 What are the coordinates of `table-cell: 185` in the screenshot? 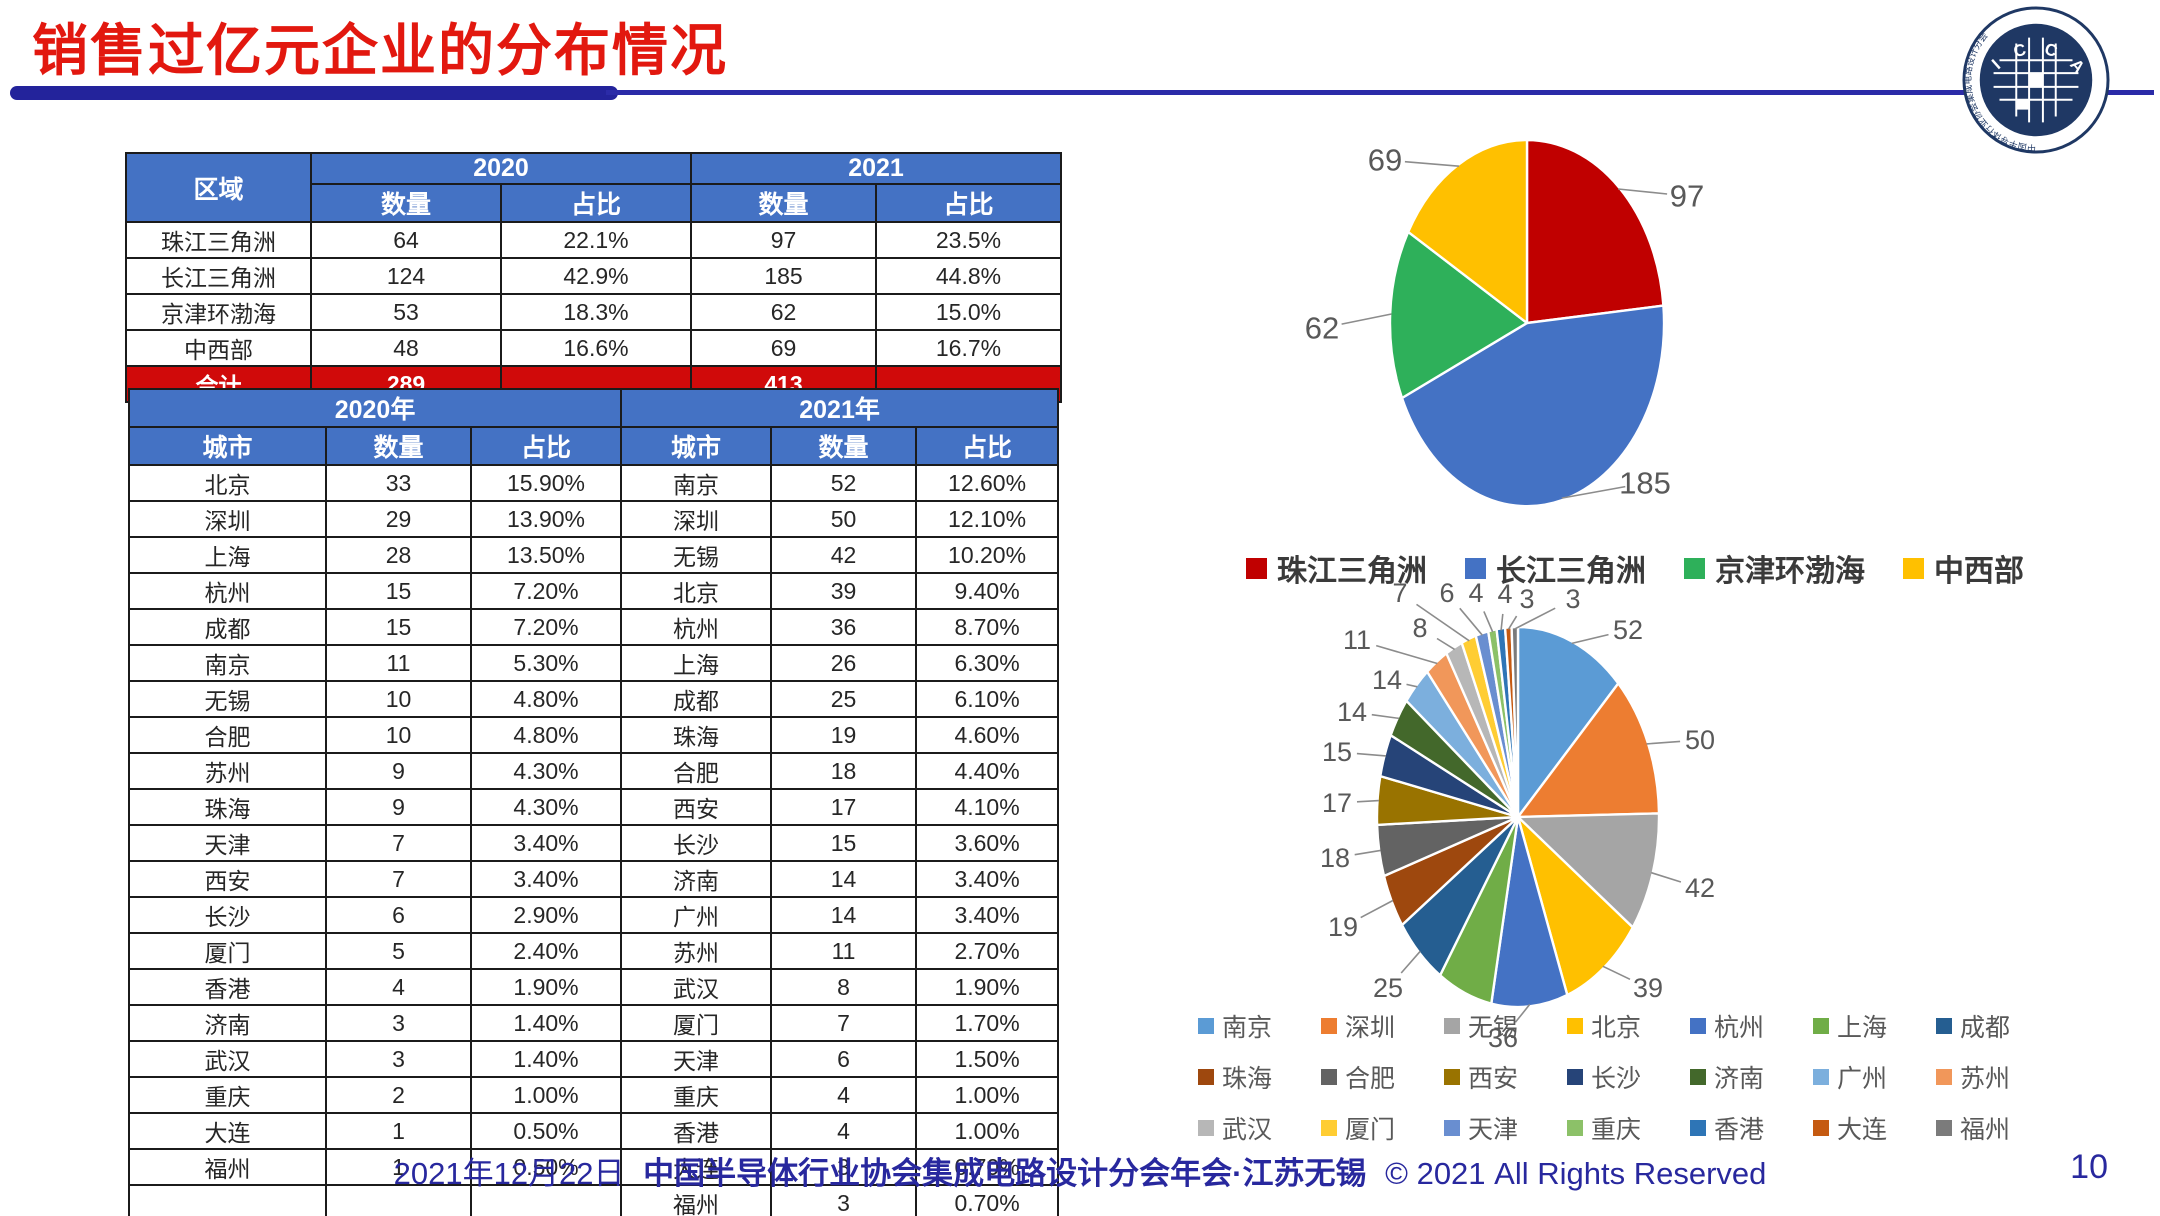 It's located at (783, 276).